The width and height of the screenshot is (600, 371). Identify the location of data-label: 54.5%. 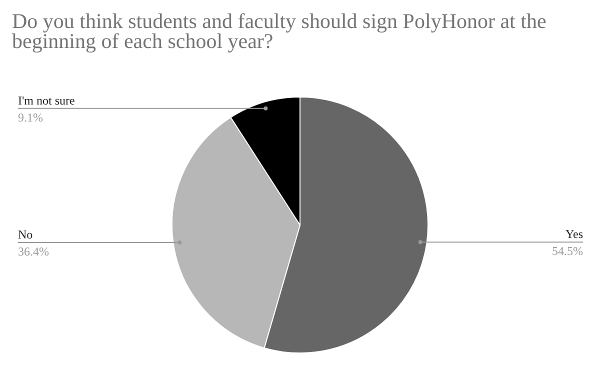
(567, 251).